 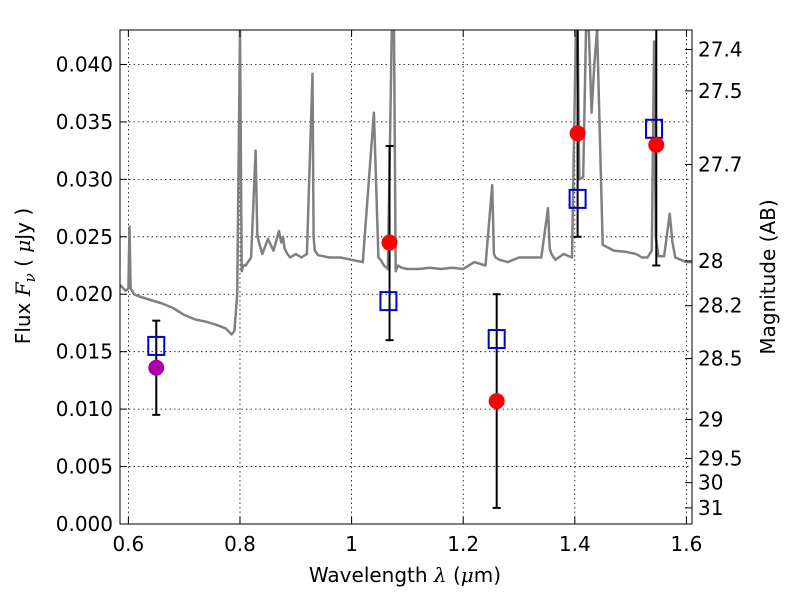 I want to click on y-tick-label: 0.030, so click(x=84, y=179).